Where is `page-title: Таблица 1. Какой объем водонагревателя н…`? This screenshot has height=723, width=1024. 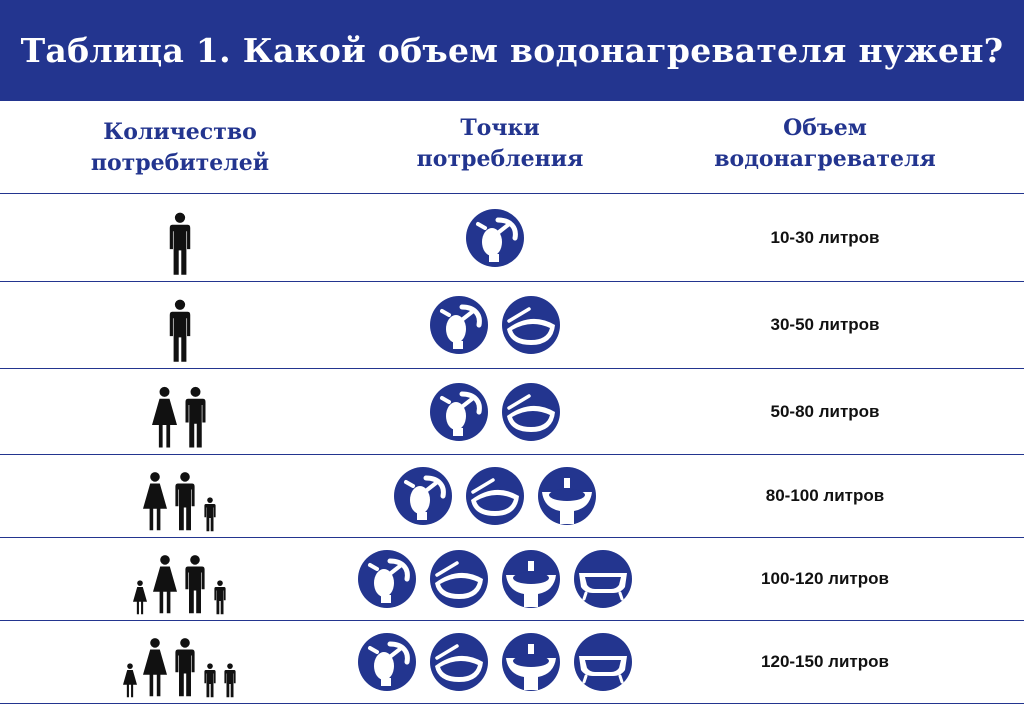
page-title: Таблица 1. Какой объем водонагревателя н… is located at coordinates (512, 50).